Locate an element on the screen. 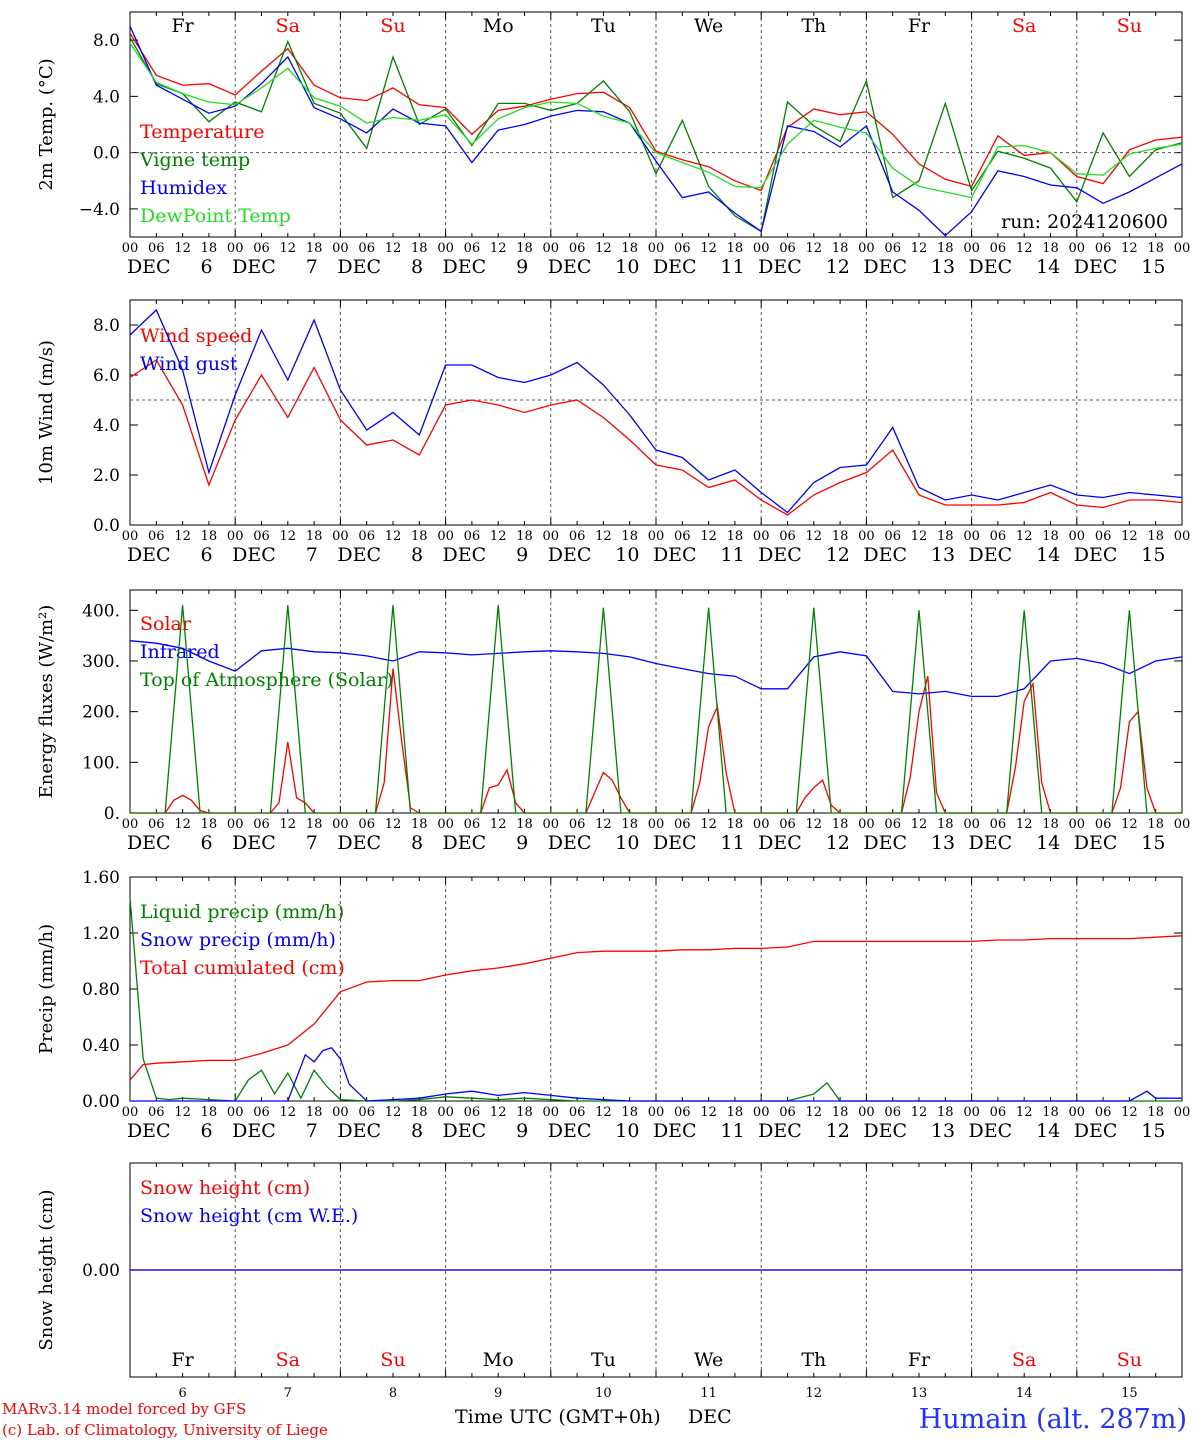  credit-line-1: MARv3.14 model forced by GFS is located at coordinates (124, 1409).